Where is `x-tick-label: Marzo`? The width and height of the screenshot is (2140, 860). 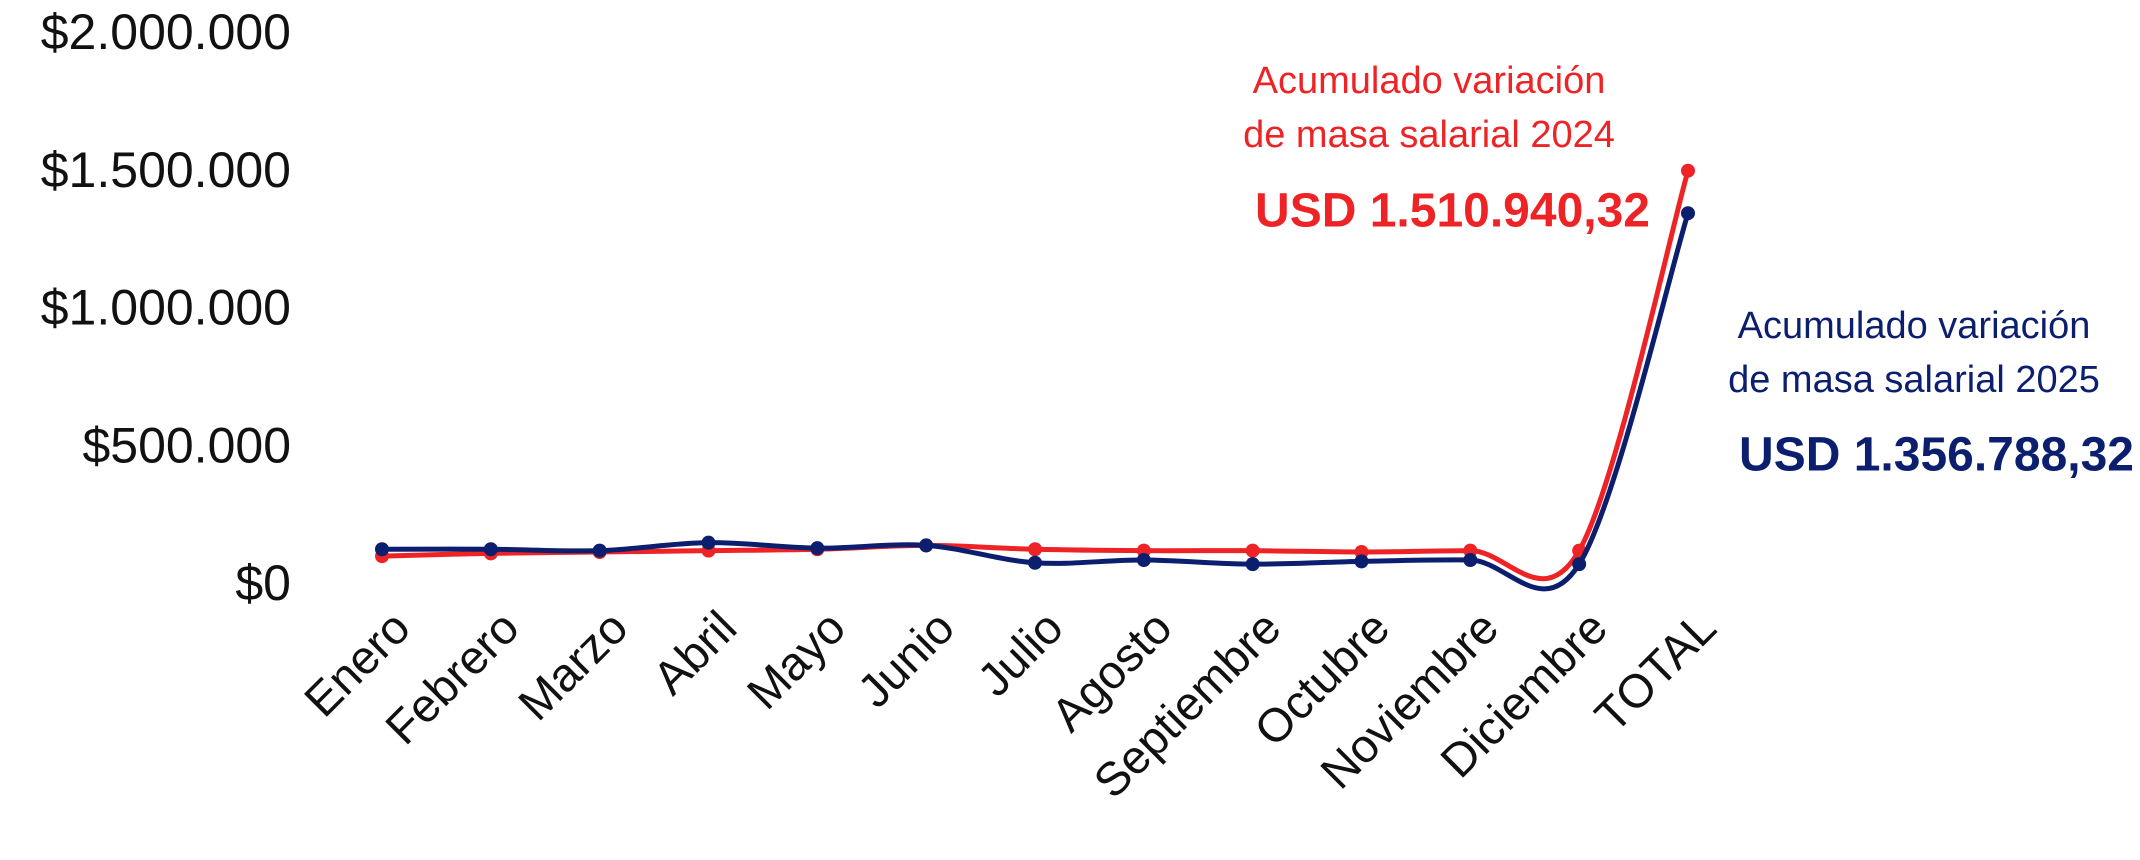 x-tick-label: Marzo is located at coordinates (573, 665).